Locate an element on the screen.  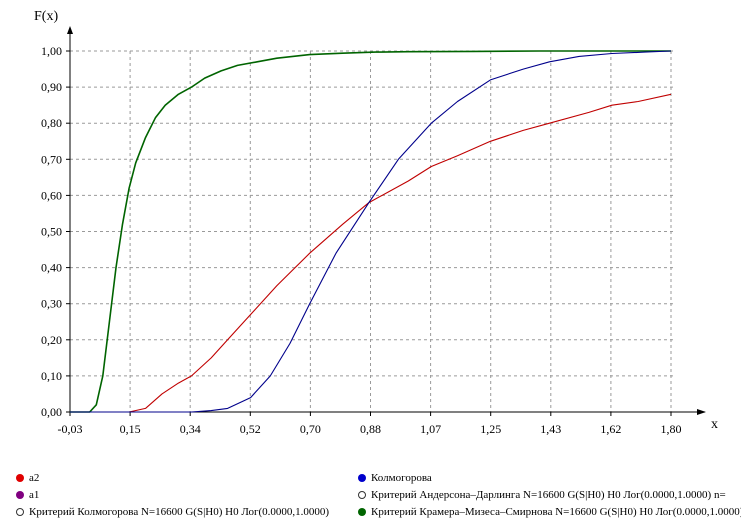
legend-item-kolmogorov: Колмогорова is located at coordinates (395, 478).